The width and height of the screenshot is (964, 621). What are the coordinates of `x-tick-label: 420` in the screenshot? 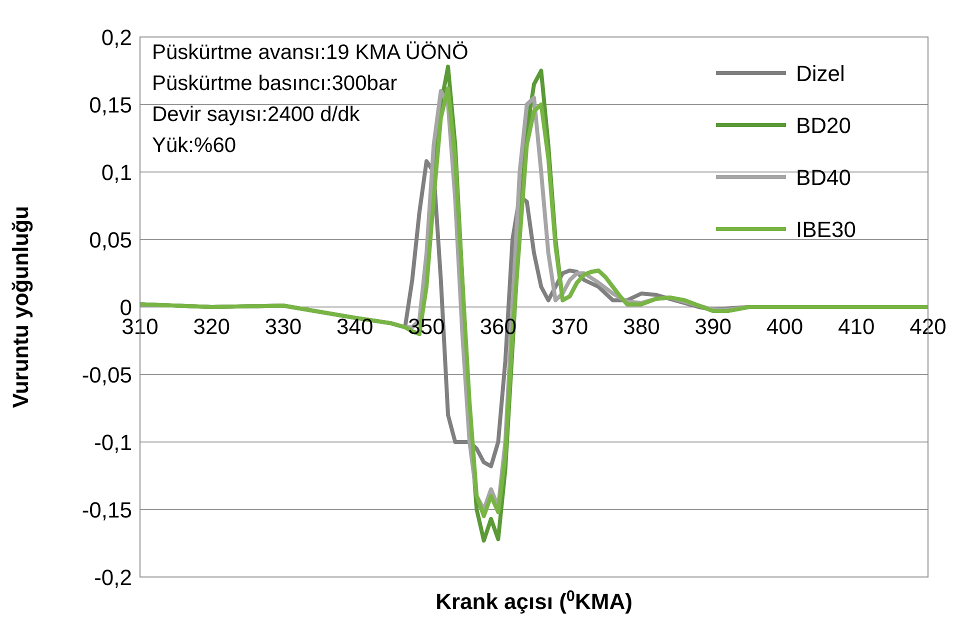 It's located at (928, 326).